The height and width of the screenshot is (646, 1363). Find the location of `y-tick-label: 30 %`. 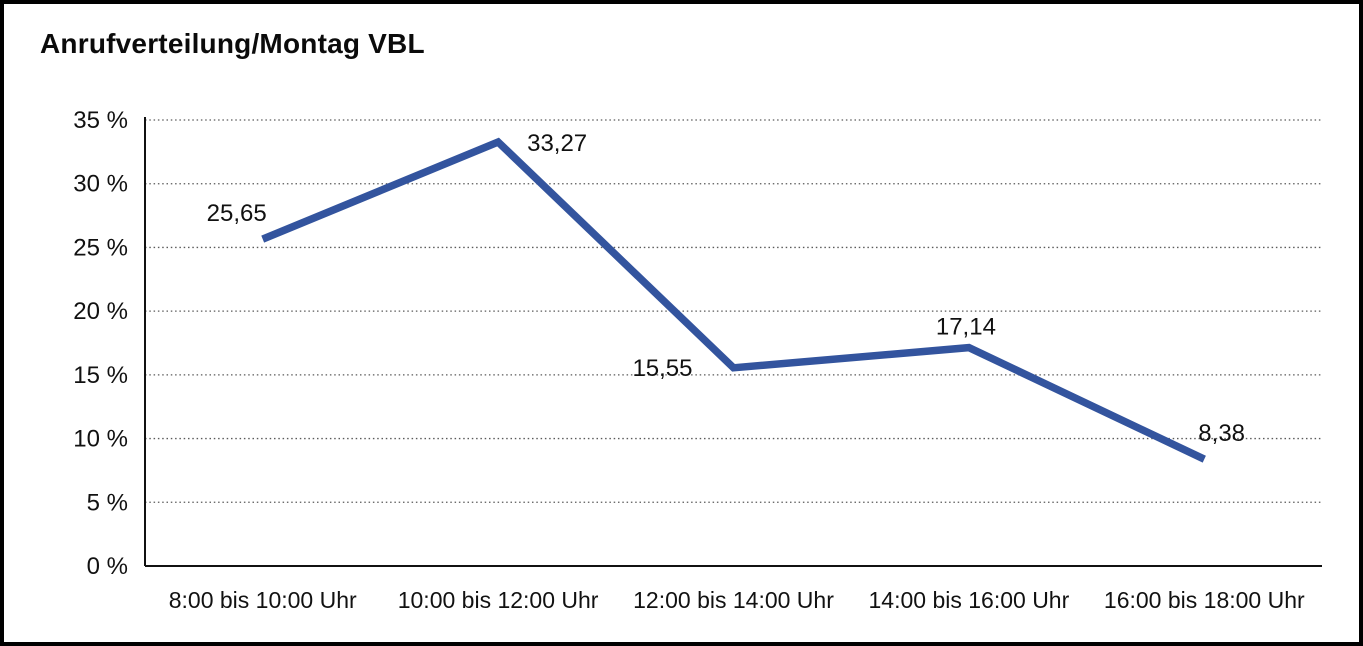

y-tick-label: 30 % is located at coordinates (100, 184).